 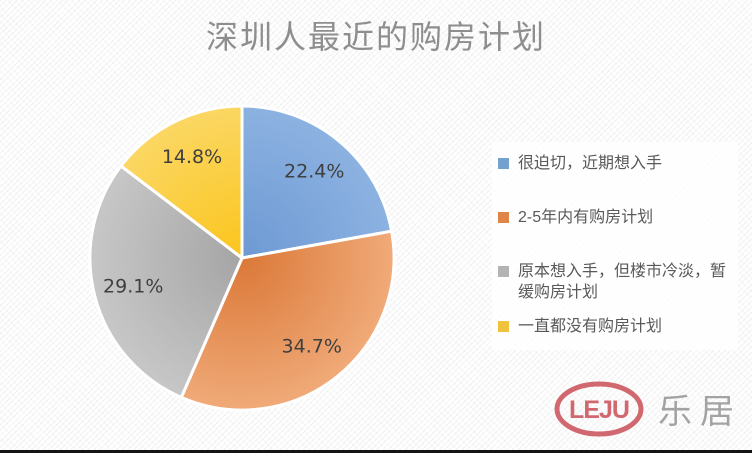 What do you see at coordinates (586, 217) in the screenshot?
I see `legend-item-label: 2-5年内有购房计划` at bounding box center [586, 217].